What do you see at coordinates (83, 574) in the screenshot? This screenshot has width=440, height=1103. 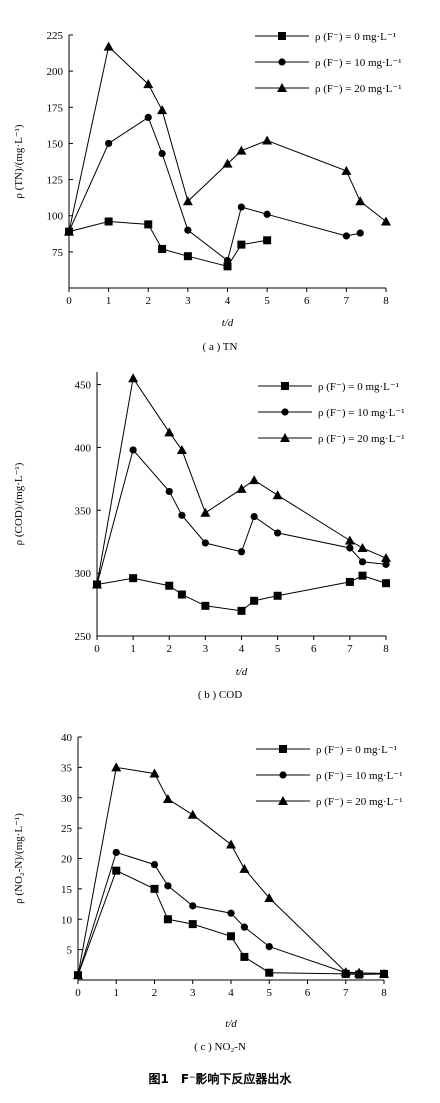 I see `y-tick-label: 300` at bounding box center [83, 574].